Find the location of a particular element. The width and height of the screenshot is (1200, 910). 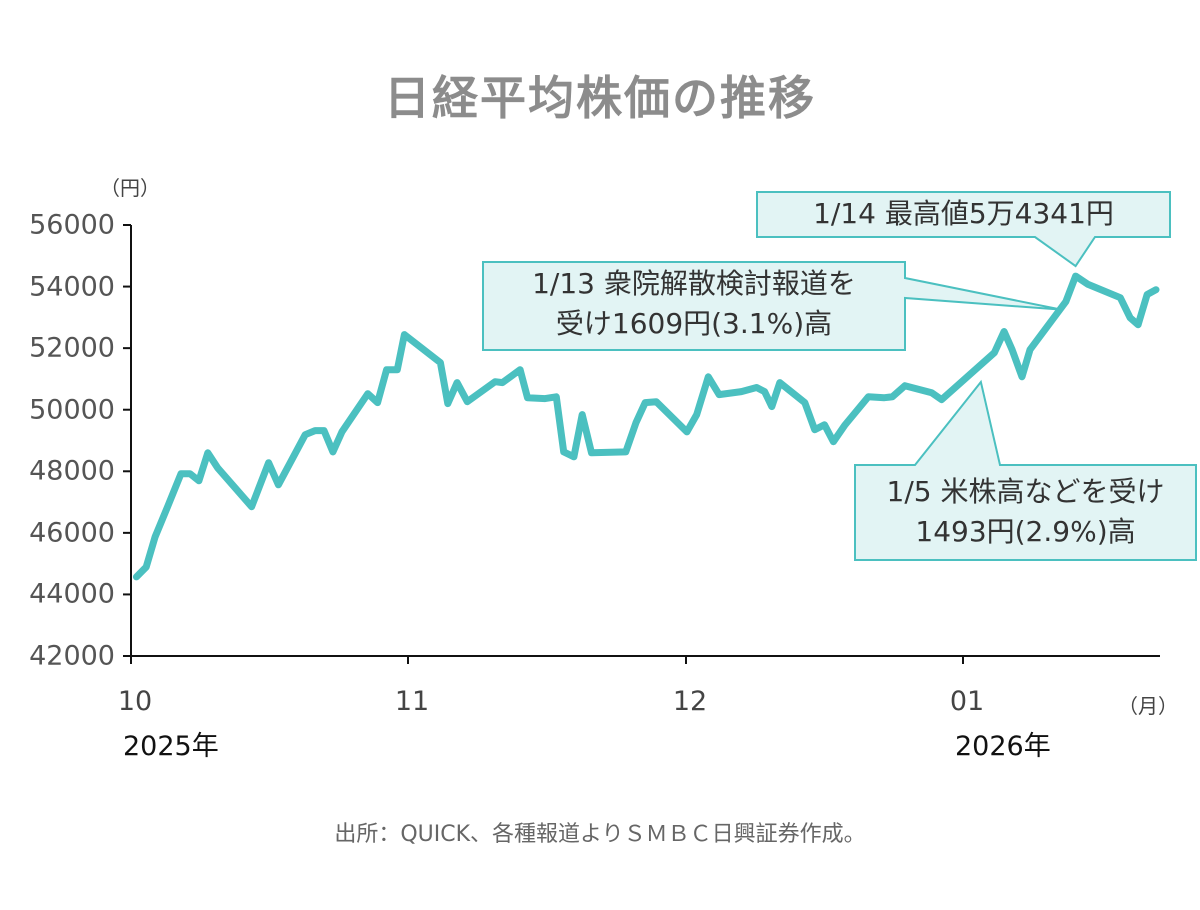

y-tick-label: 46000 is located at coordinates (72, 533).